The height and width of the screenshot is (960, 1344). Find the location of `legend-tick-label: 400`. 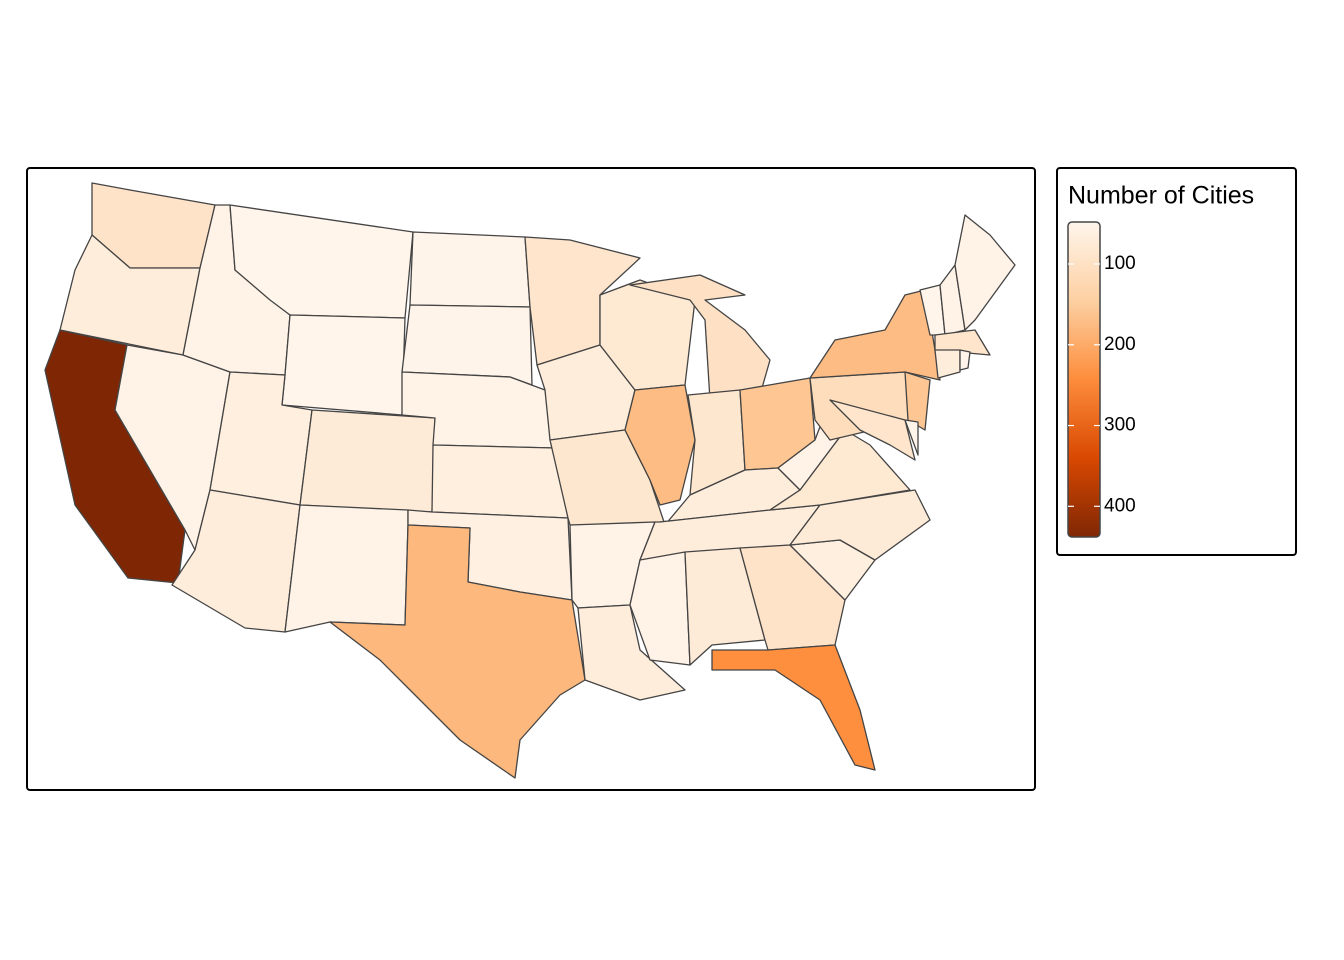

legend-tick-label: 400 is located at coordinates (1120, 505).